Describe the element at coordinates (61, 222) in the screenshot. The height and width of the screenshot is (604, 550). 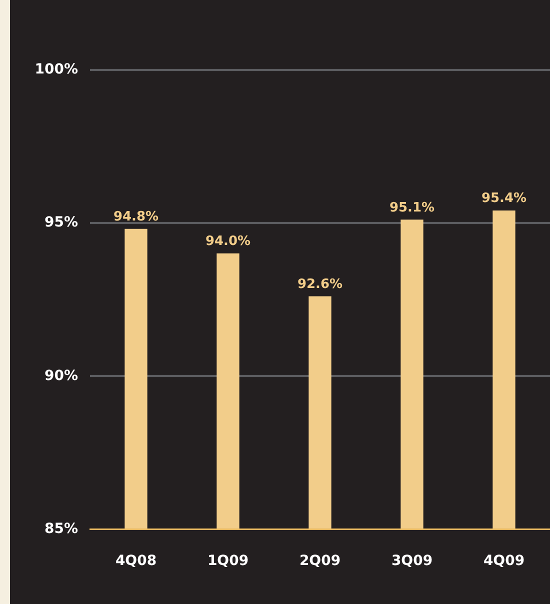
I see `y-tick-label: 95%` at that location.